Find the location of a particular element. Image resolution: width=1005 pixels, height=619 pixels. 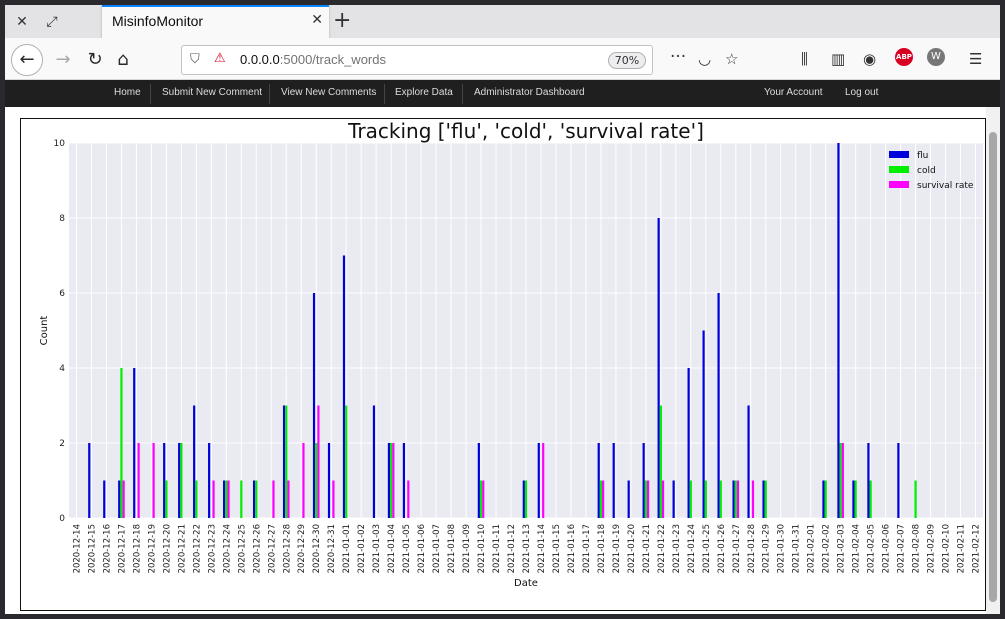

insecure-lock-icon: ⚠ is located at coordinates (220, 58).